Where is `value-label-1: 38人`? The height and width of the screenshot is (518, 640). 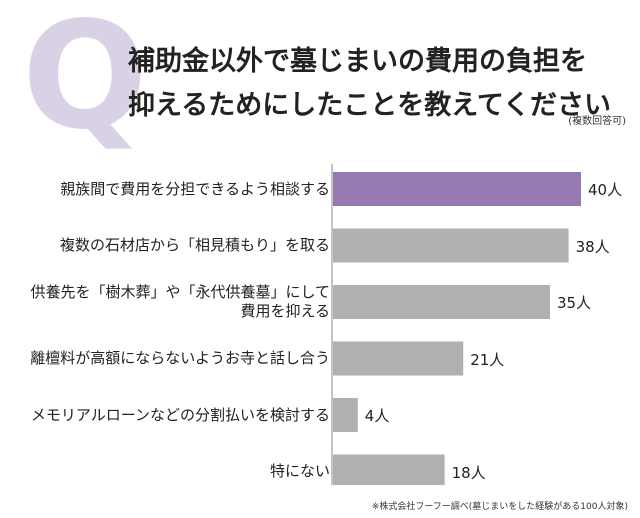
value-label-1: 38人 is located at coordinates (592, 246).